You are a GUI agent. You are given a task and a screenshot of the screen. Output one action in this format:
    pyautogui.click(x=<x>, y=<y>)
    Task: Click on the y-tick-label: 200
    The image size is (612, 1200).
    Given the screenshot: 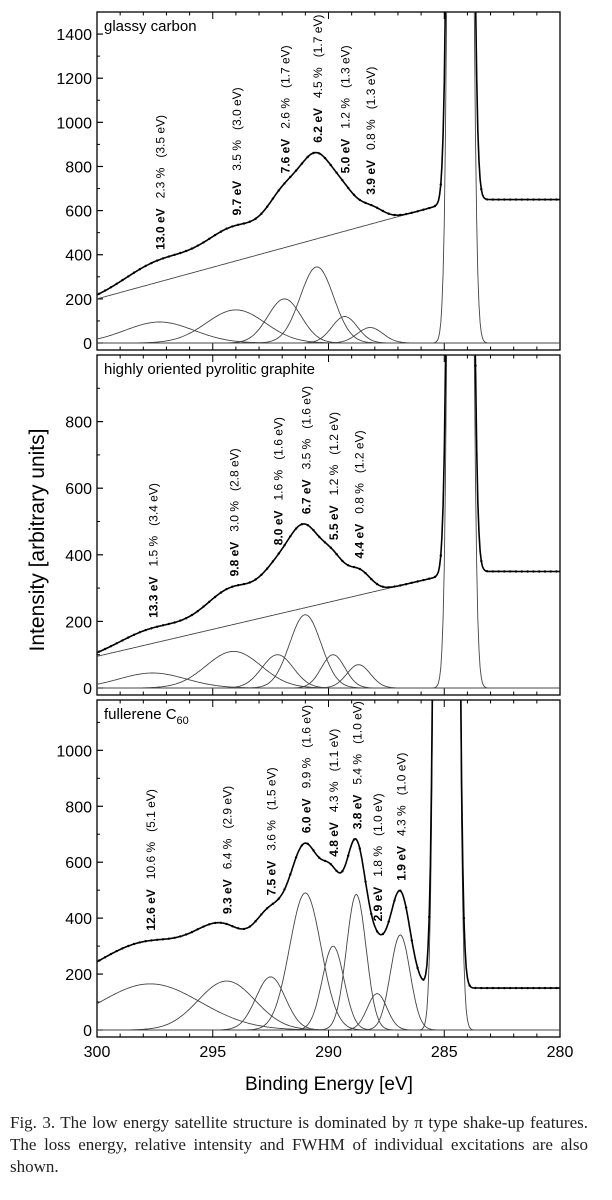 What is the action you would take?
    pyautogui.click(x=78, y=300)
    